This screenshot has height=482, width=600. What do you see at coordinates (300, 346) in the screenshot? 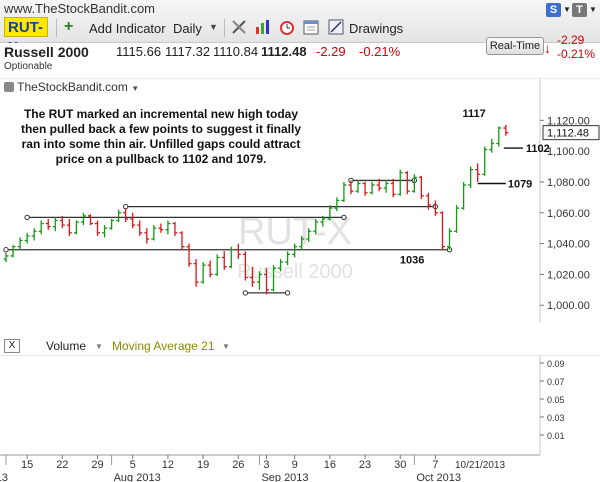
I see `volume-panel-header: X Volume ▼ Moving Average 21 ▼` at bounding box center [300, 346].